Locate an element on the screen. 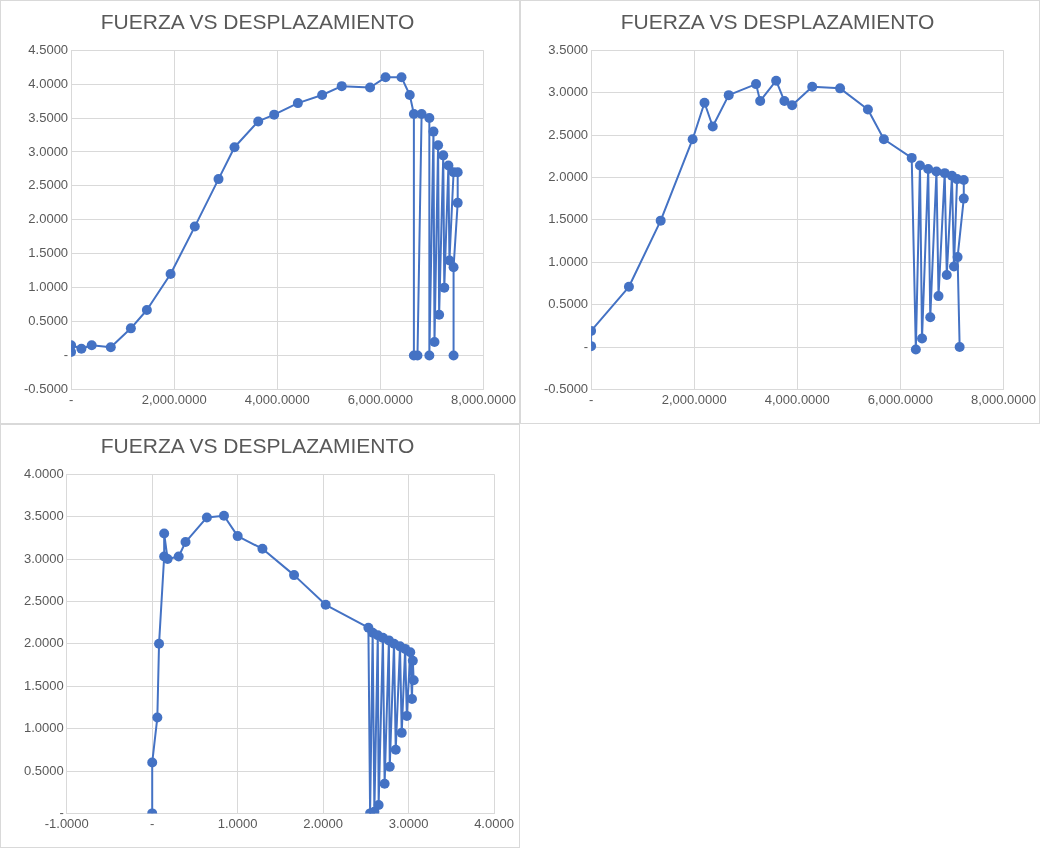 This screenshot has height=857, width=1044. x-tick-label: 2.0000 is located at coordinates (323, 823).